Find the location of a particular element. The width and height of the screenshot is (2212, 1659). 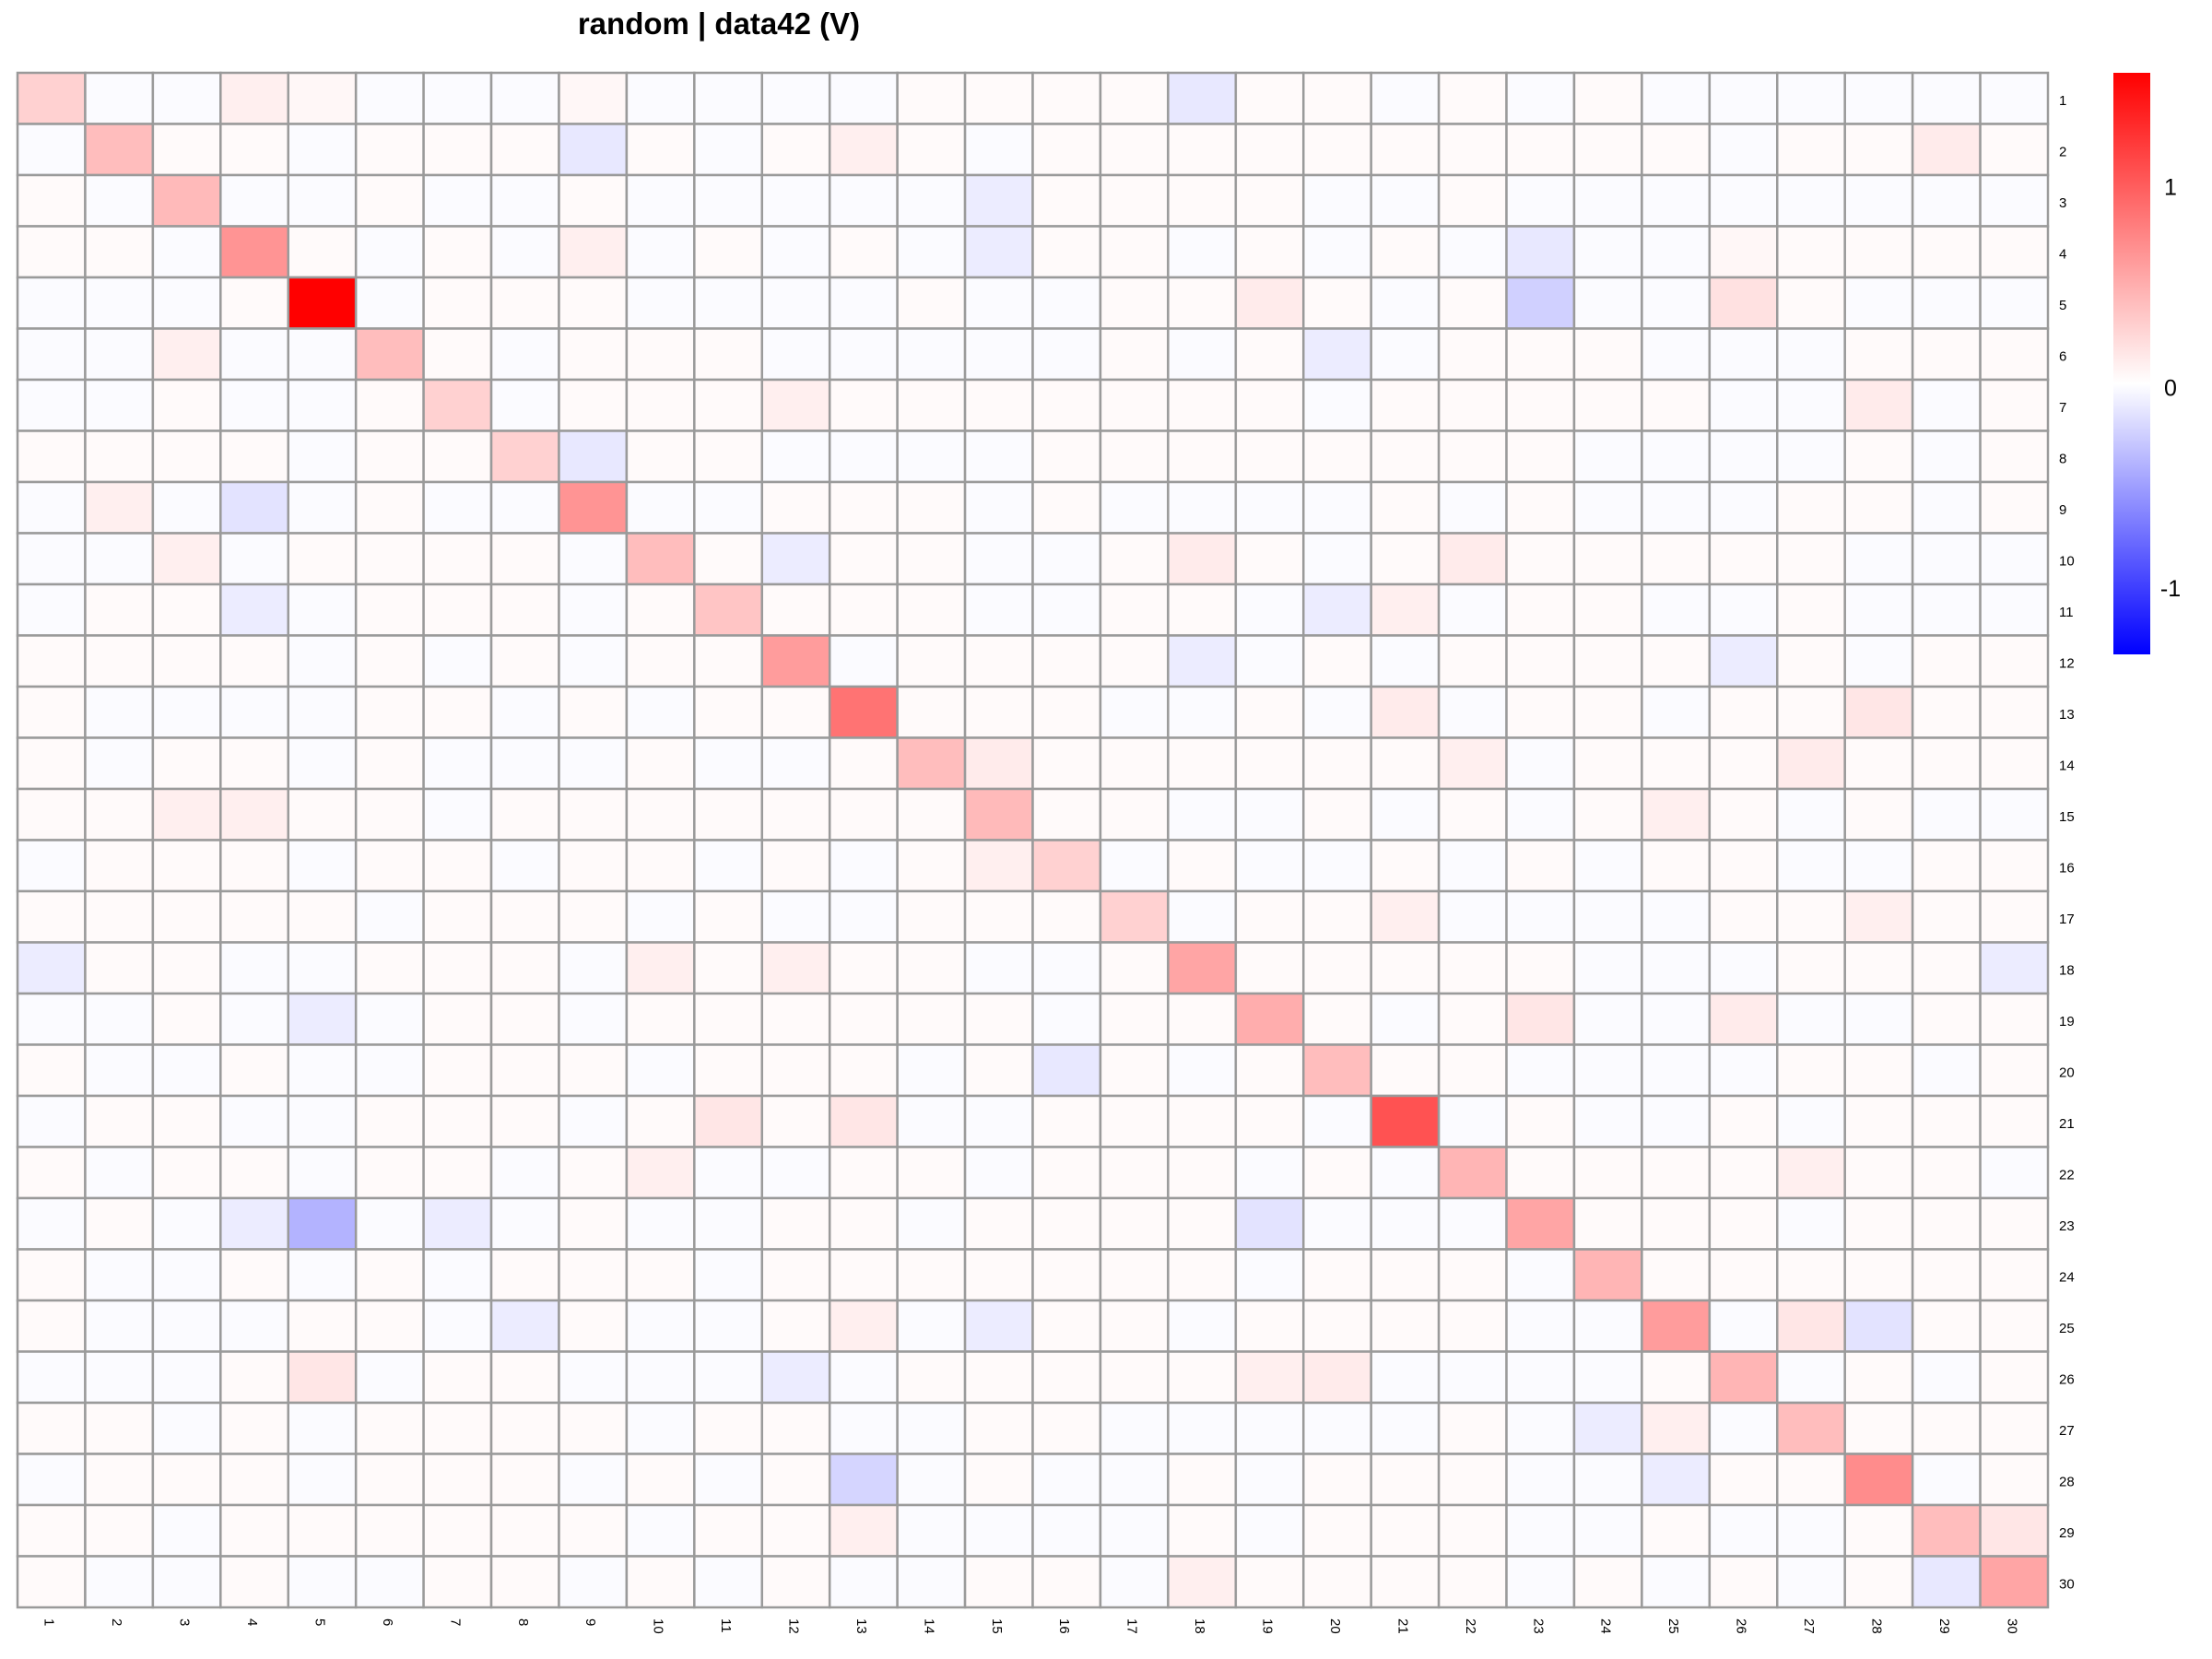

heatmap-cell-r23-c16 is located at coordinates (1066, 1223).